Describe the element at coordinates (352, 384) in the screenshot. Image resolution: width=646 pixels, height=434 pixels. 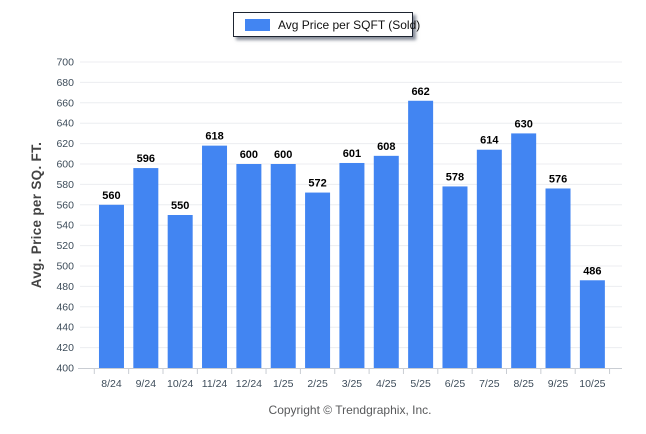
I see `x-tick-label: 3/25` at that location.